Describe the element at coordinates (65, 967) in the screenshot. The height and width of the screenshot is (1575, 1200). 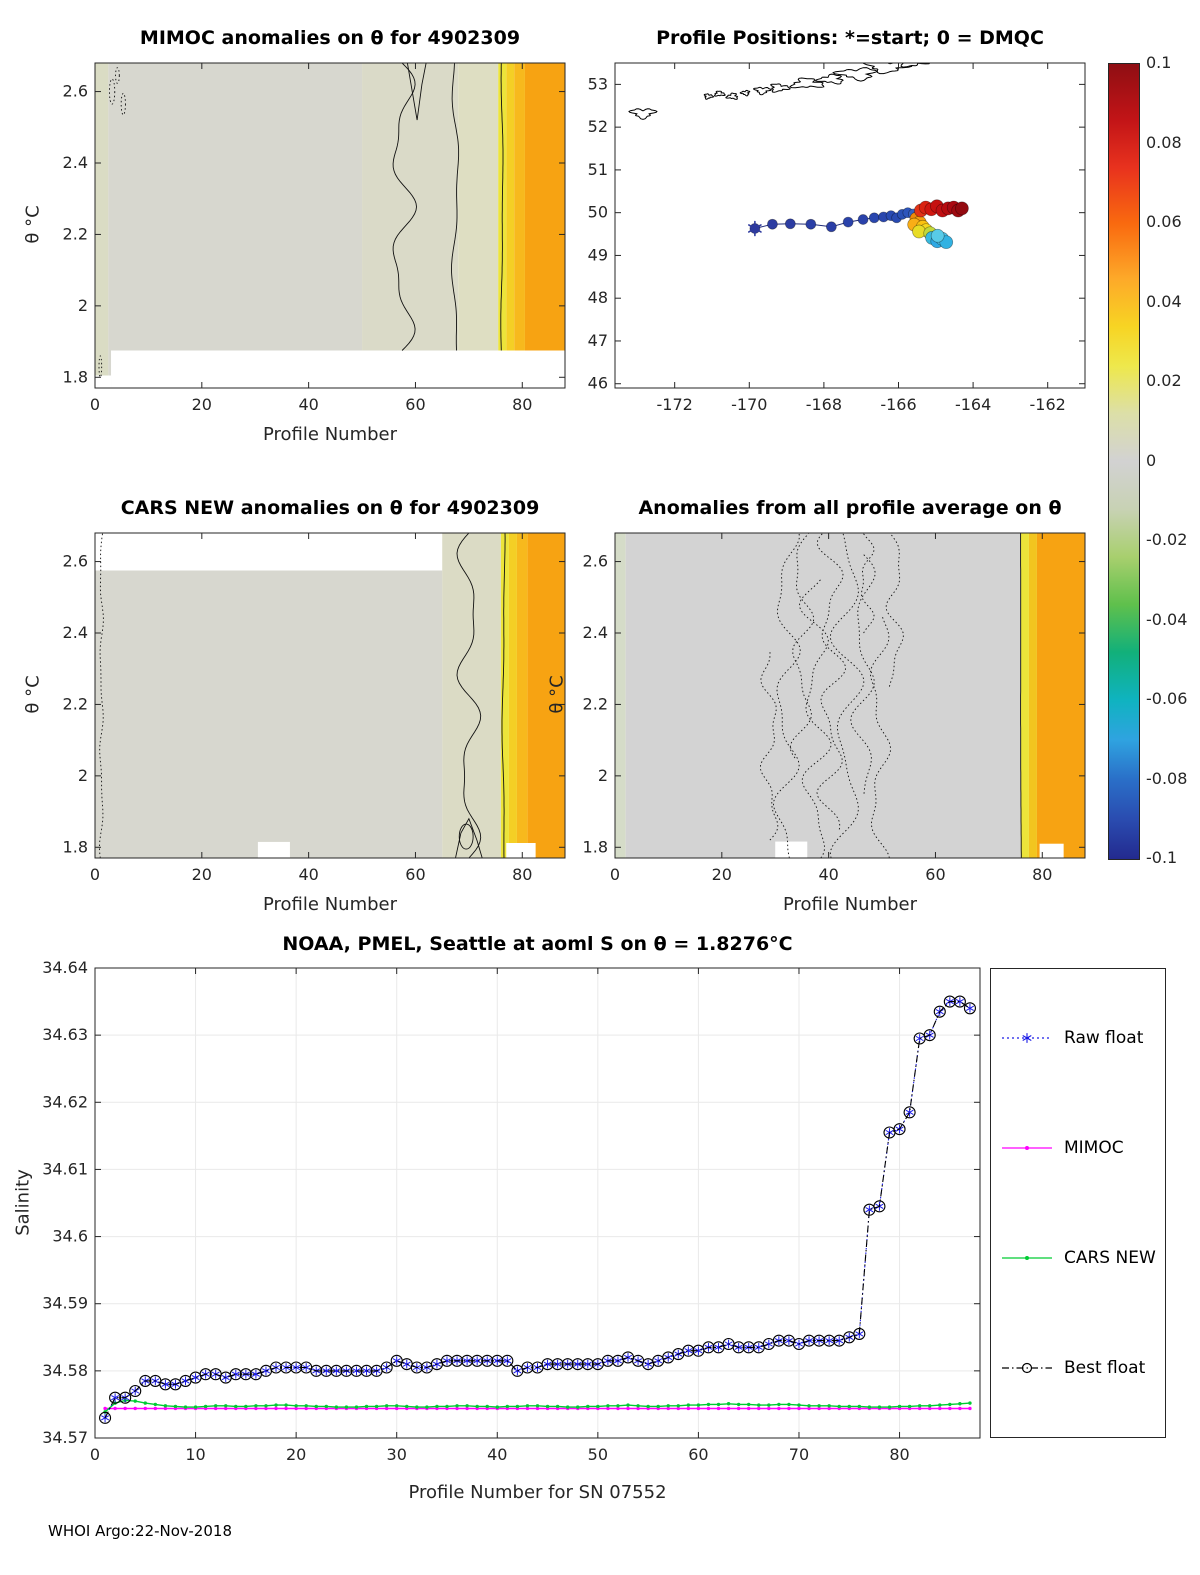
I see `y-tick-label: 34.64` at that location.